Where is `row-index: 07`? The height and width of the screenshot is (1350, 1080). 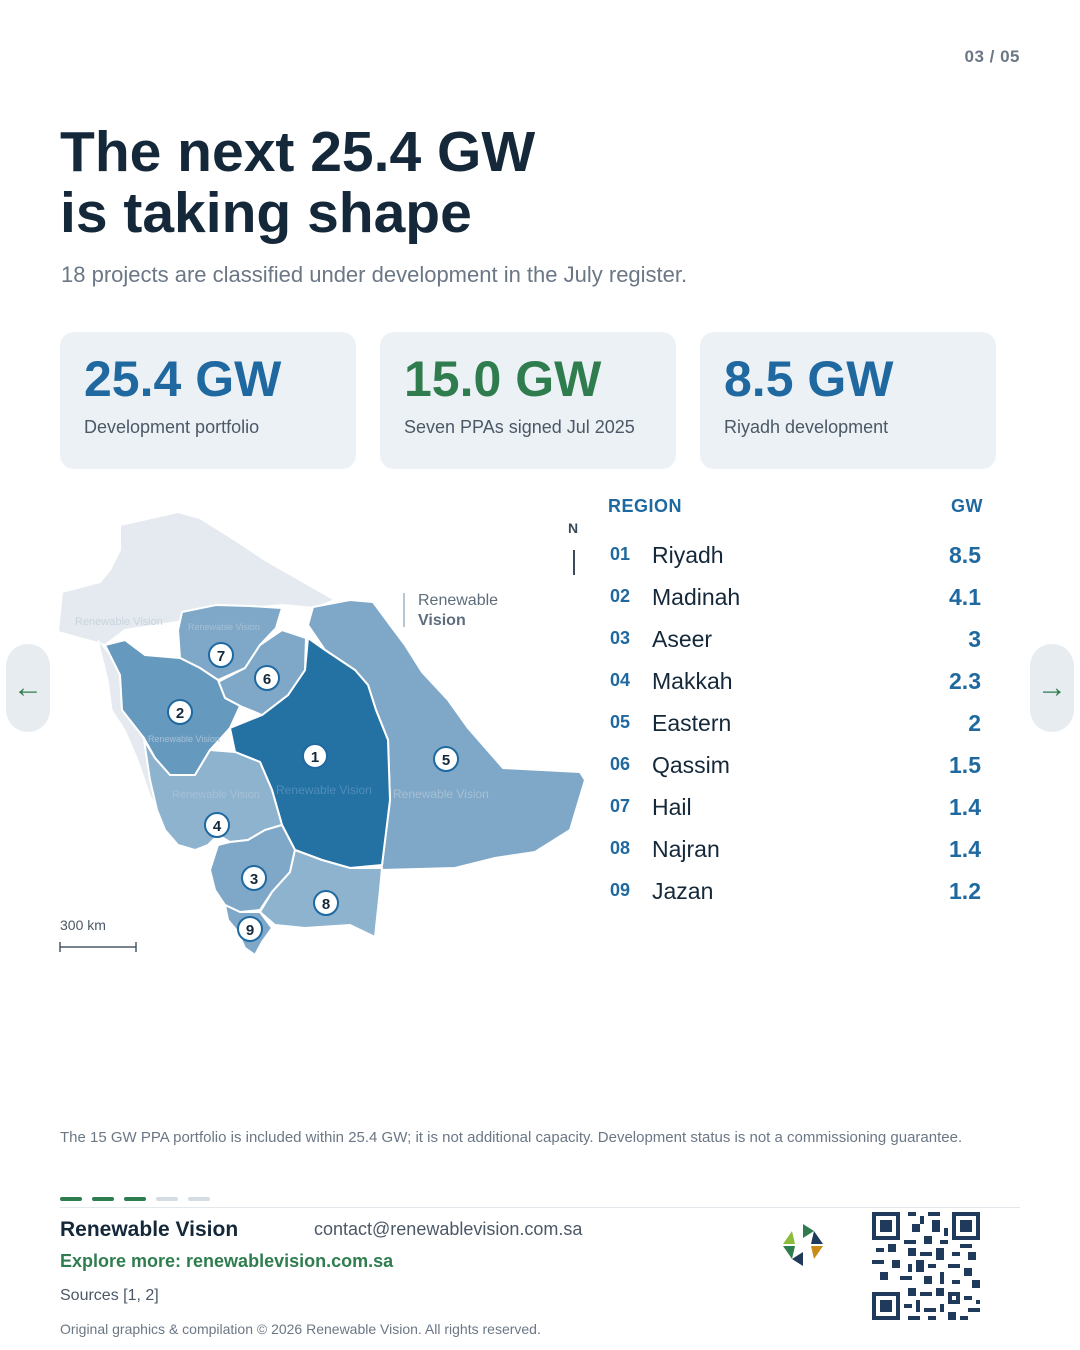 row-index: 07 is located at coordinates (620, 806).